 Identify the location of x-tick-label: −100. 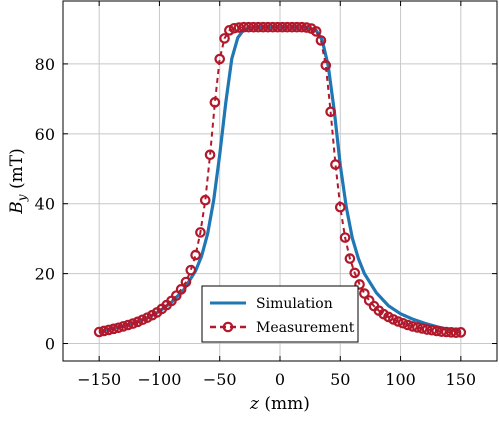
(159, 379).